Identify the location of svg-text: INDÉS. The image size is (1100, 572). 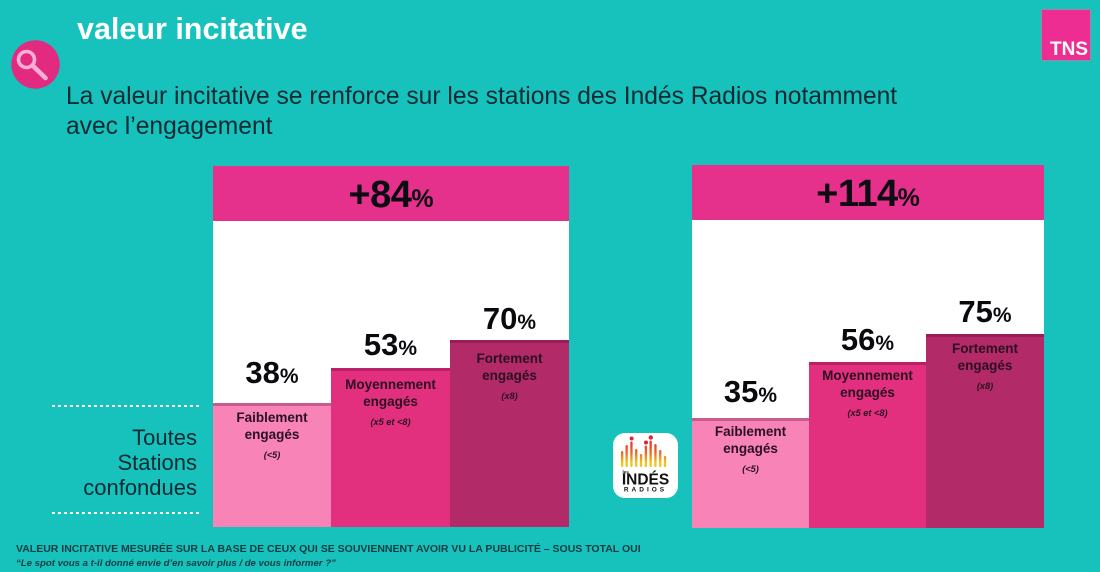
(645, 480).